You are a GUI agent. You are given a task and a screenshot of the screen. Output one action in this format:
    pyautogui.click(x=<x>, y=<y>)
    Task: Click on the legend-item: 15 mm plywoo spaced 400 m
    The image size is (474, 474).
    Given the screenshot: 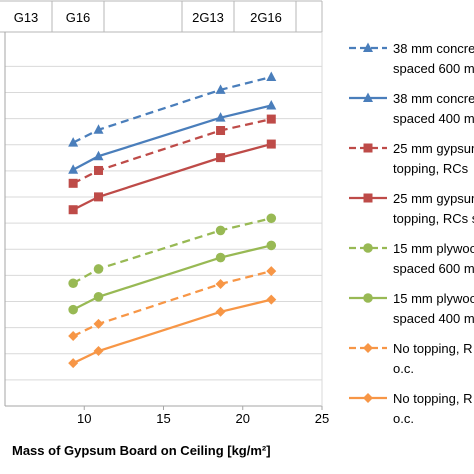 What is the action you would take?
    pyautogui.click(x=411, y=308)
    